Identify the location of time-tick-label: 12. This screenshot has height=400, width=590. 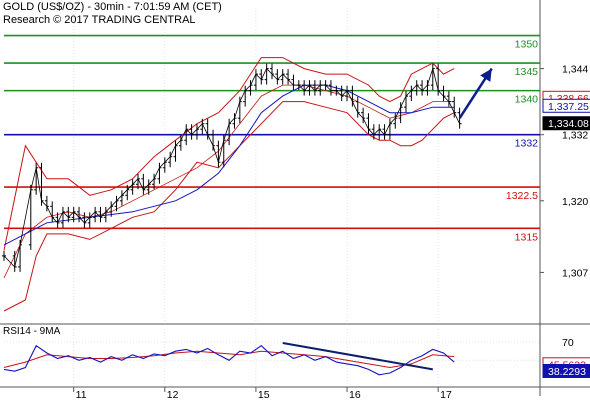
(173, 394).